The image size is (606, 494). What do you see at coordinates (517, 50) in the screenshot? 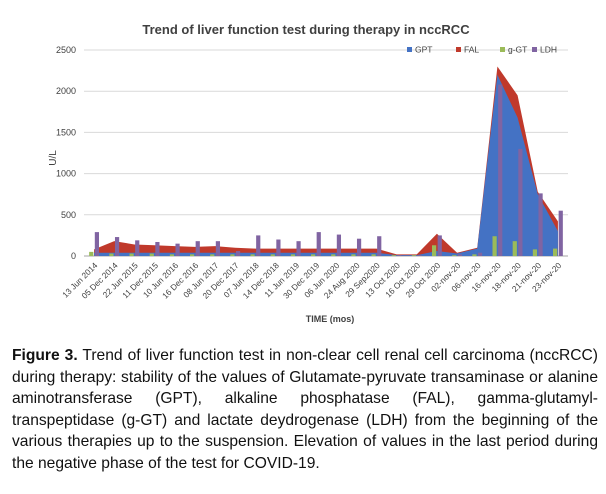
I see `legend-label: g-GT` at bounding box center [517, 50].